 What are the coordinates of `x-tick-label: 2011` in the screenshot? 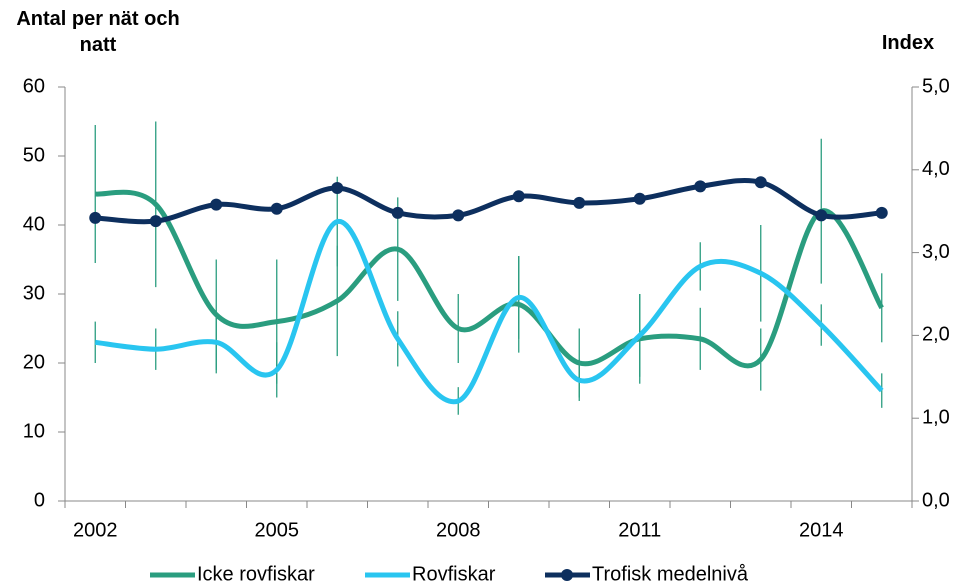 It's located at (639, 530).